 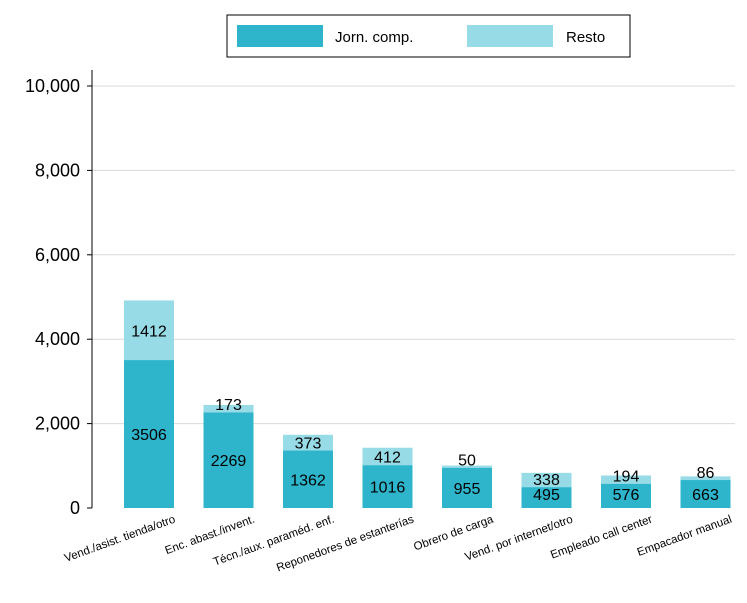 I want to click on bar-value-label: 338, so click(x=546, y=480).